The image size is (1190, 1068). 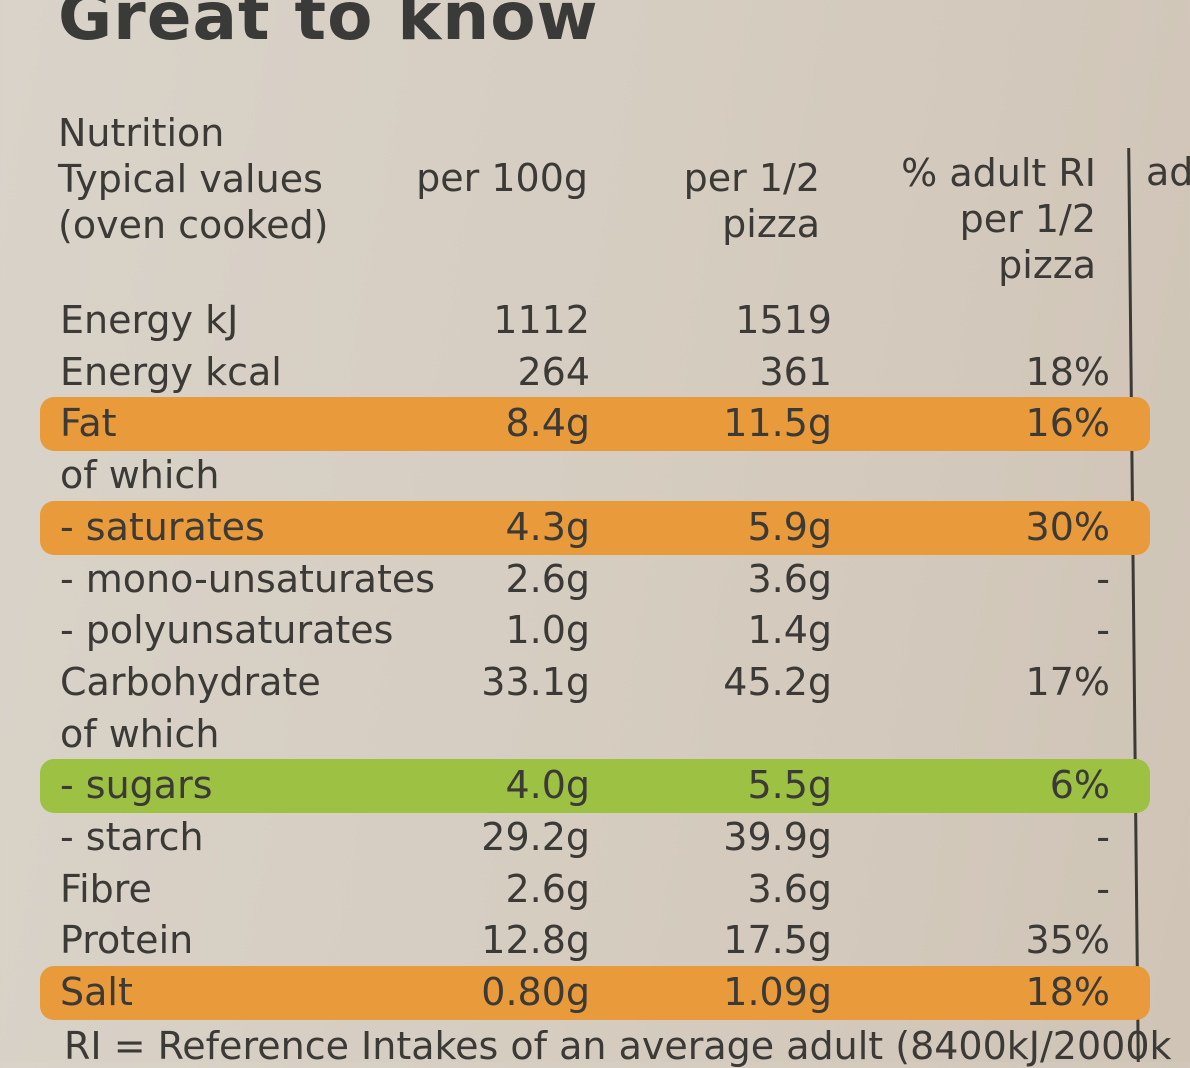 I want to click on cut-off-text: ad, so click(x=1168, y=172).